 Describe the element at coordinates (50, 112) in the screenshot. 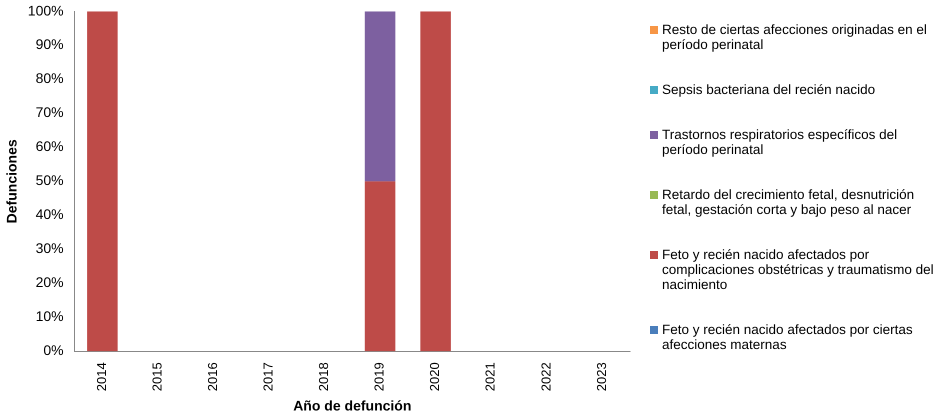

I see `y-tick-label: 70%` at that location.